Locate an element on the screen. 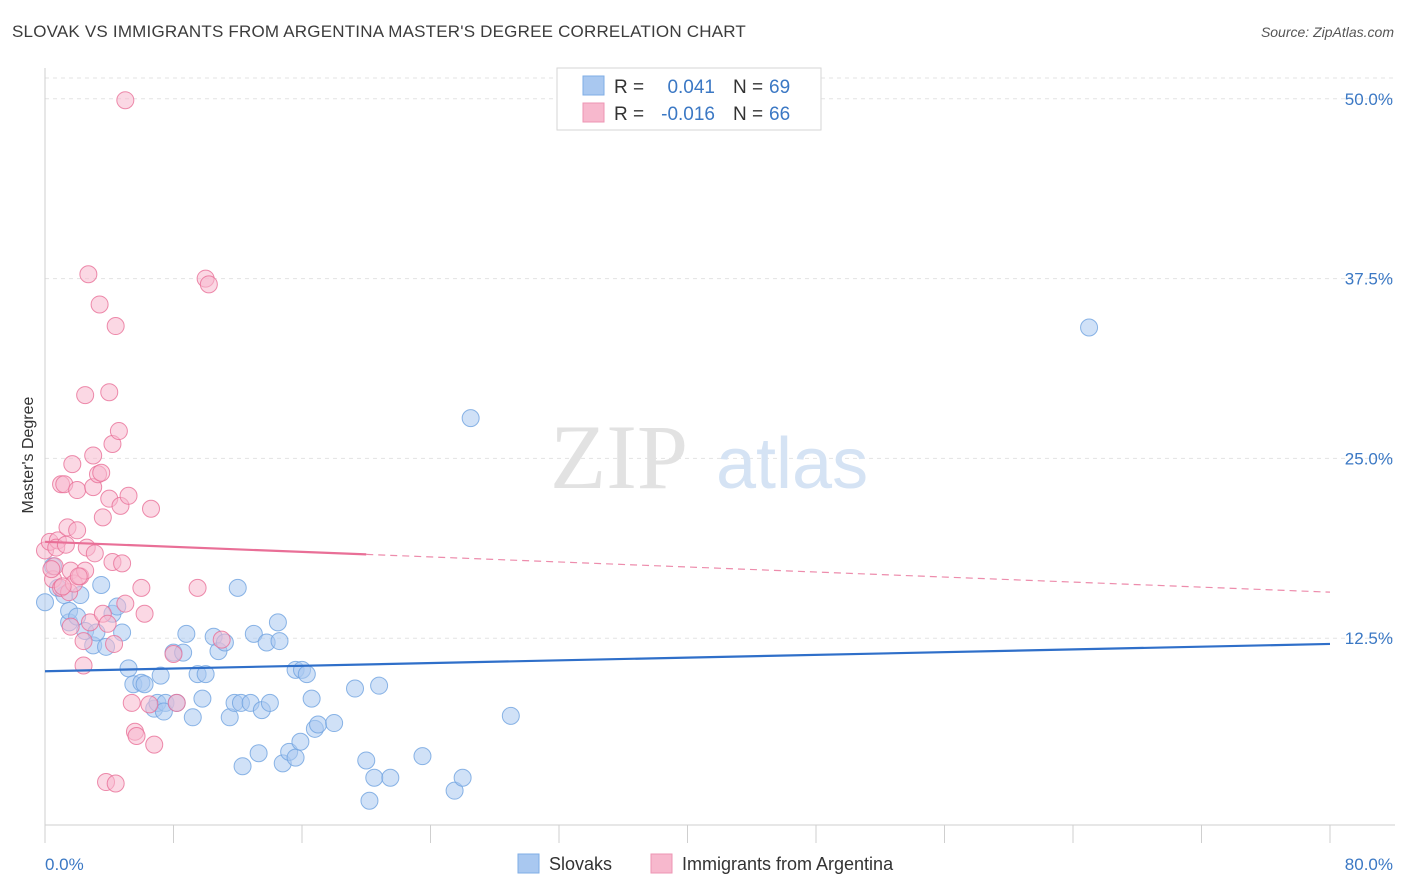  watermark-zip: ZIP is located at coordinates (619, 457).